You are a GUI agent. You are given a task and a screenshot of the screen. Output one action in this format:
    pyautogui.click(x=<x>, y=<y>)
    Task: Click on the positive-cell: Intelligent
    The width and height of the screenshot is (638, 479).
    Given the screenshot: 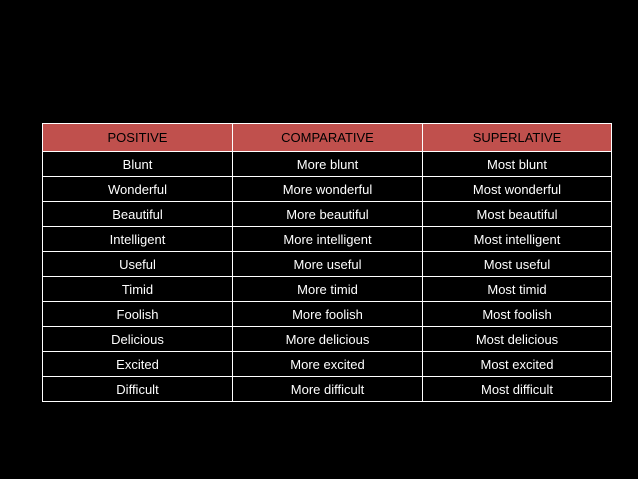 What is the action you would take?
    pyautogui.click(x=137, y=239)
    